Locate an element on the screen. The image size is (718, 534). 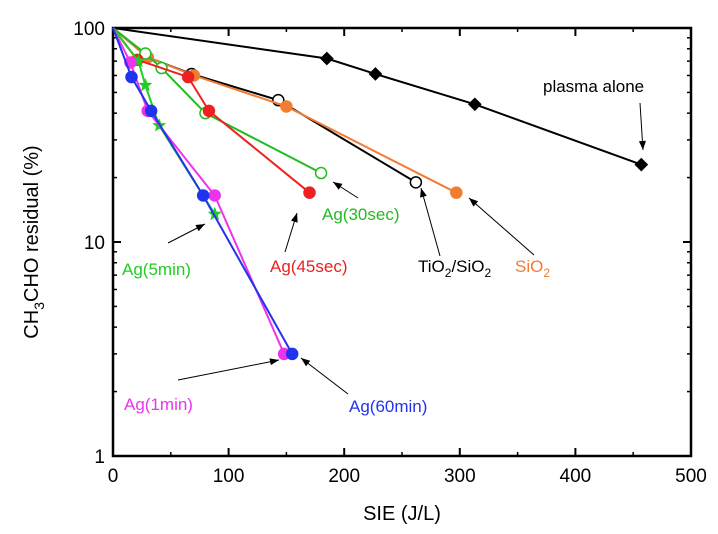
annotation-tio2-sio2: TiO2/SiO2 is located at coordinates (455, 268).